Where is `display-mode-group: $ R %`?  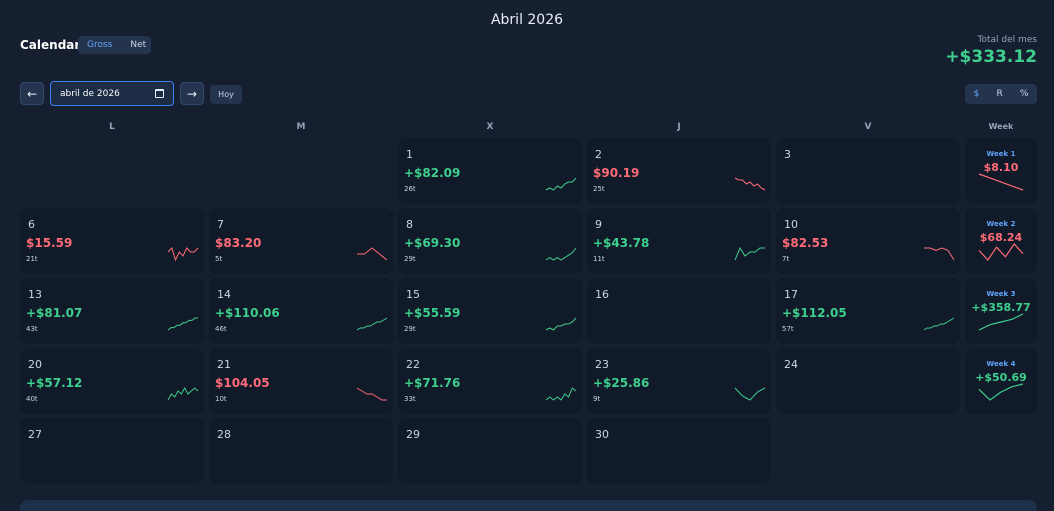
display-mode-group: $ R % is located at coordinates (1001, 94).